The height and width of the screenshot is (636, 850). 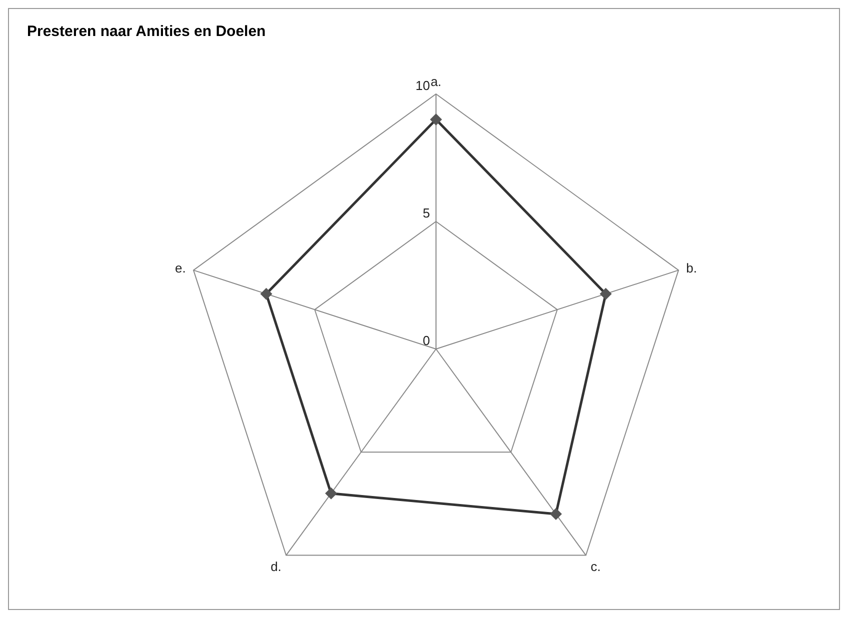 I want to click on spoke-label: b., so click(x=691, y=268).